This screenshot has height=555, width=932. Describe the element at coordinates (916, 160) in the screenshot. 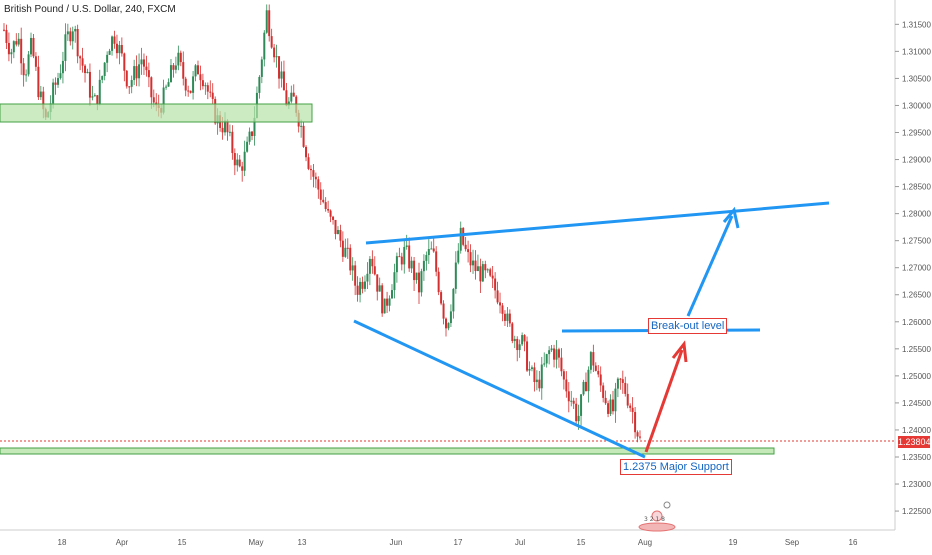

I see `price-tick-label: 1.29000` at that location.